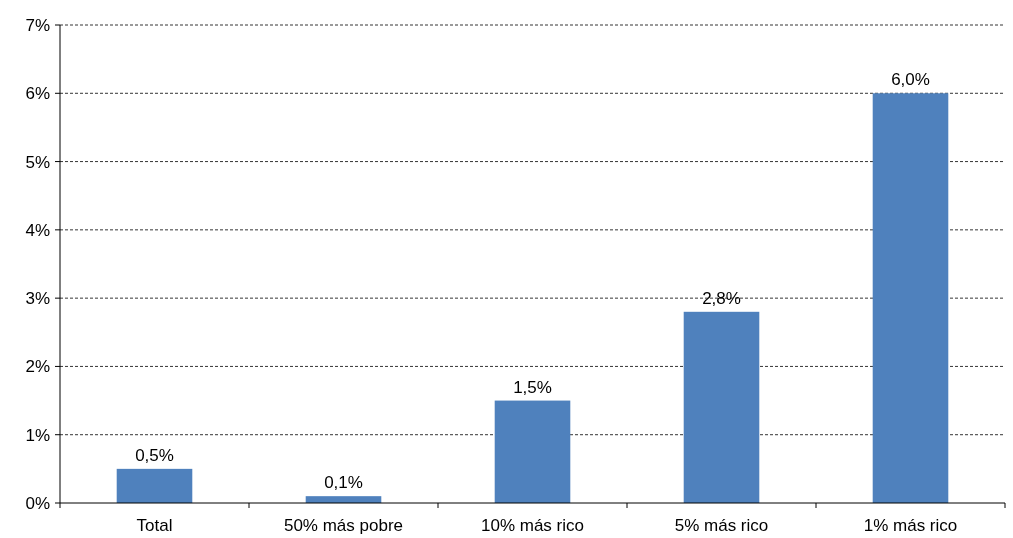  What do you see at coordinates (37, 503) in the screenshot?
I see `y-tick-label: 0%` at bounding box center [37, 503].